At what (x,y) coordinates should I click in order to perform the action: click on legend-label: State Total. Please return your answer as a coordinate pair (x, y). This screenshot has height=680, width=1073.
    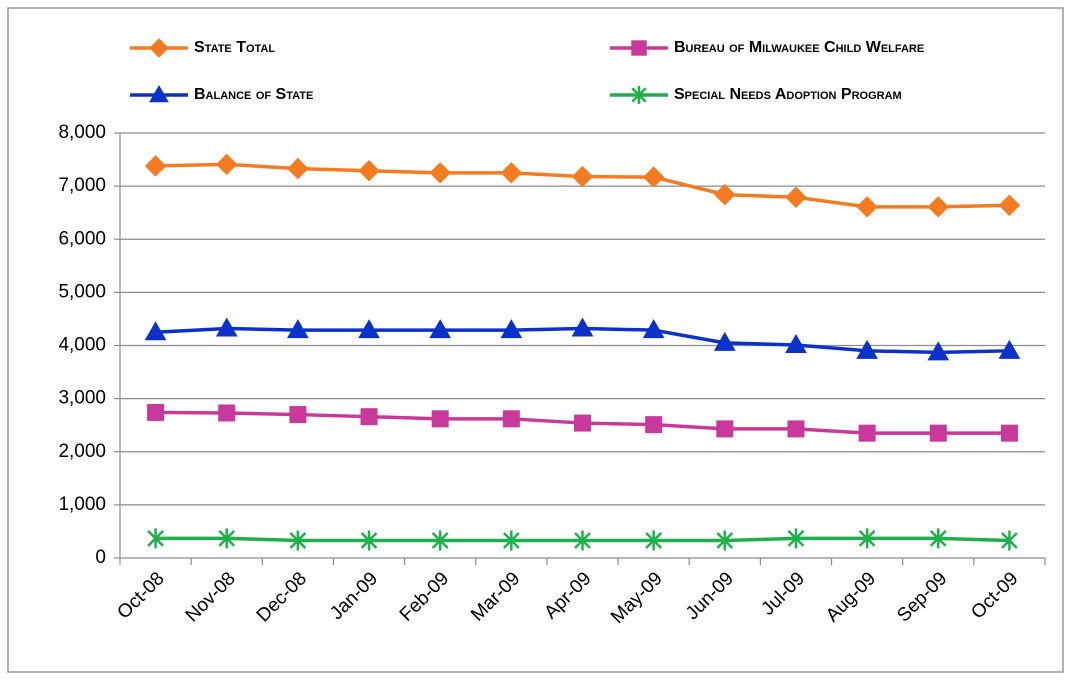
    Looking at the image, I should click on (234, 47).